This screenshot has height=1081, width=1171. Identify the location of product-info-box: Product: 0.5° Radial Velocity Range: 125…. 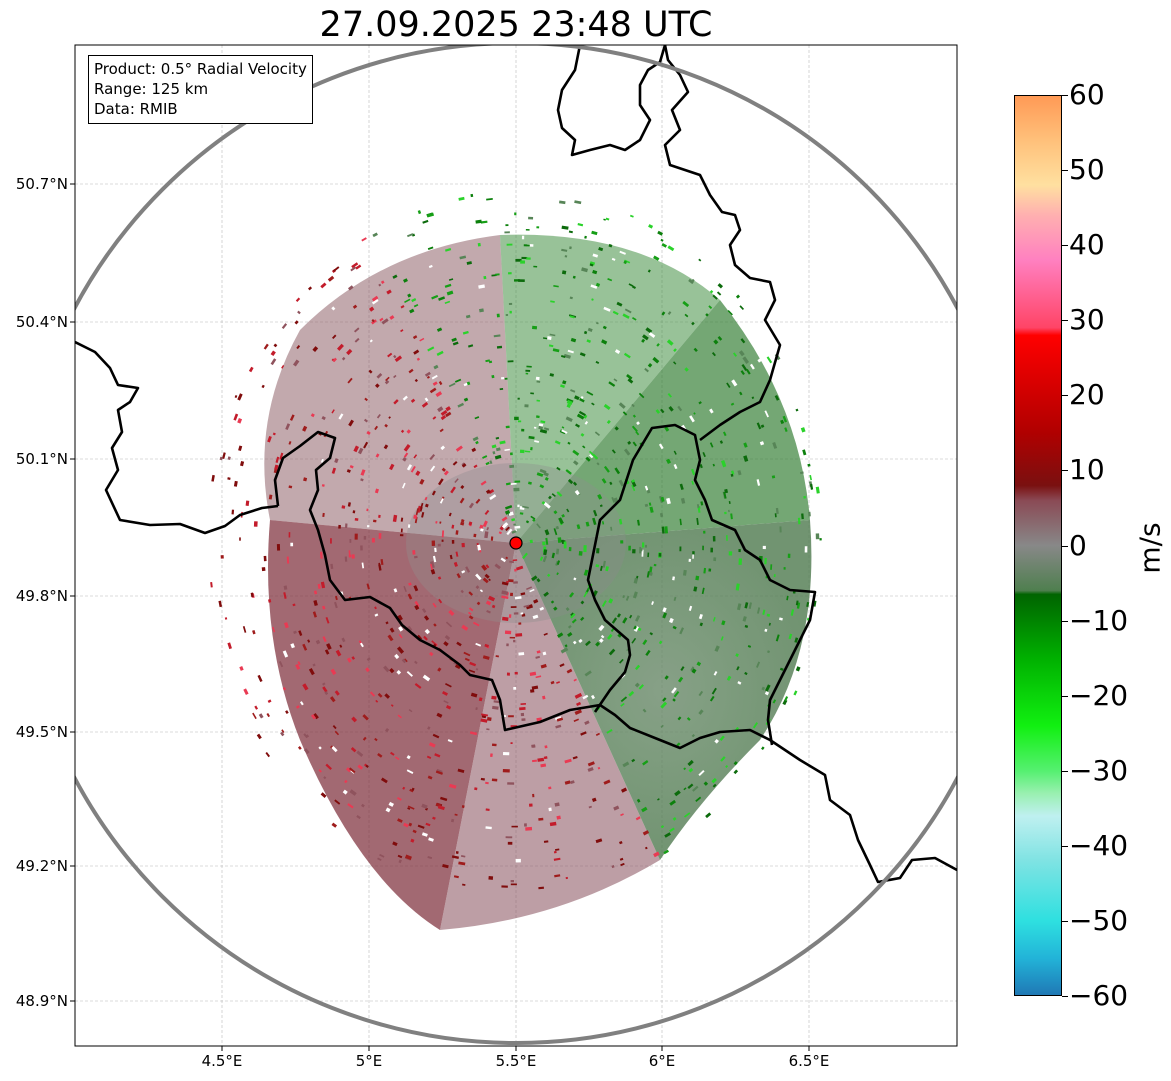
(200, 89).